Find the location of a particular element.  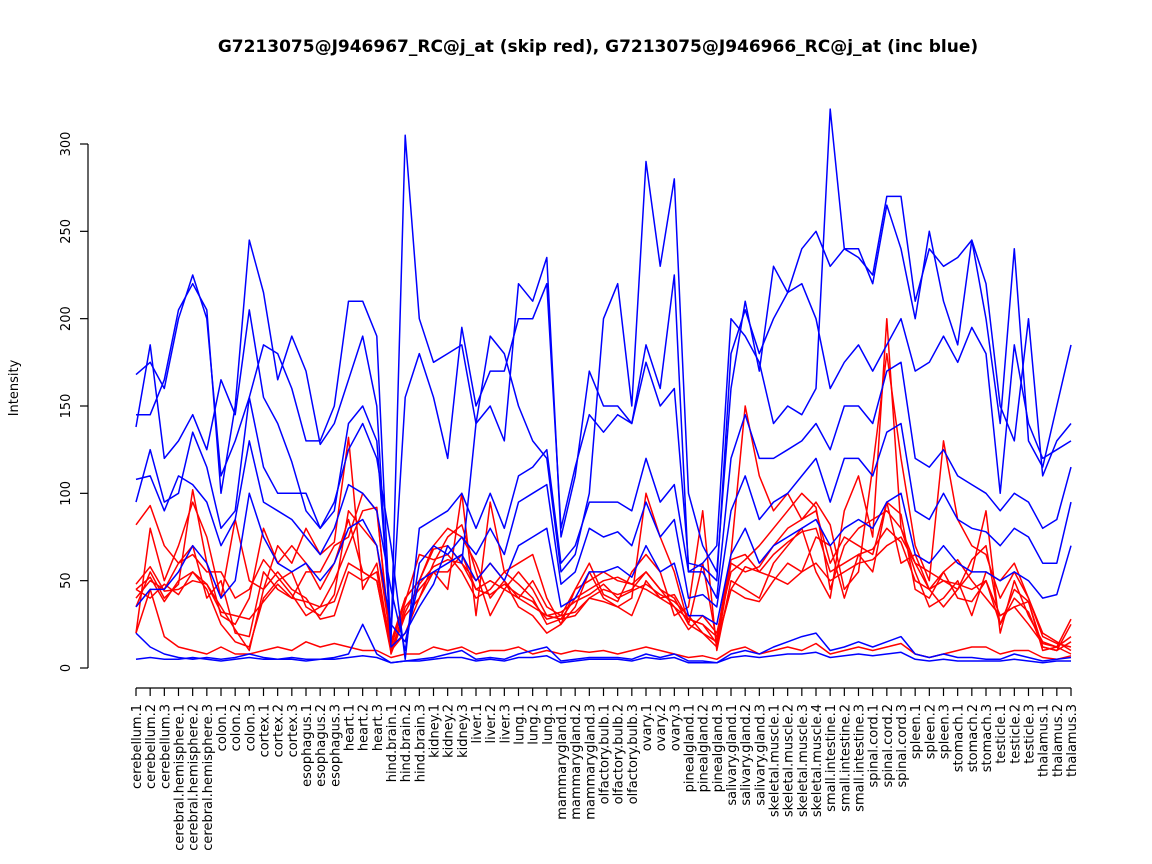

x-tick-label: mammarygland.1 is located at coordinates (562, 762).